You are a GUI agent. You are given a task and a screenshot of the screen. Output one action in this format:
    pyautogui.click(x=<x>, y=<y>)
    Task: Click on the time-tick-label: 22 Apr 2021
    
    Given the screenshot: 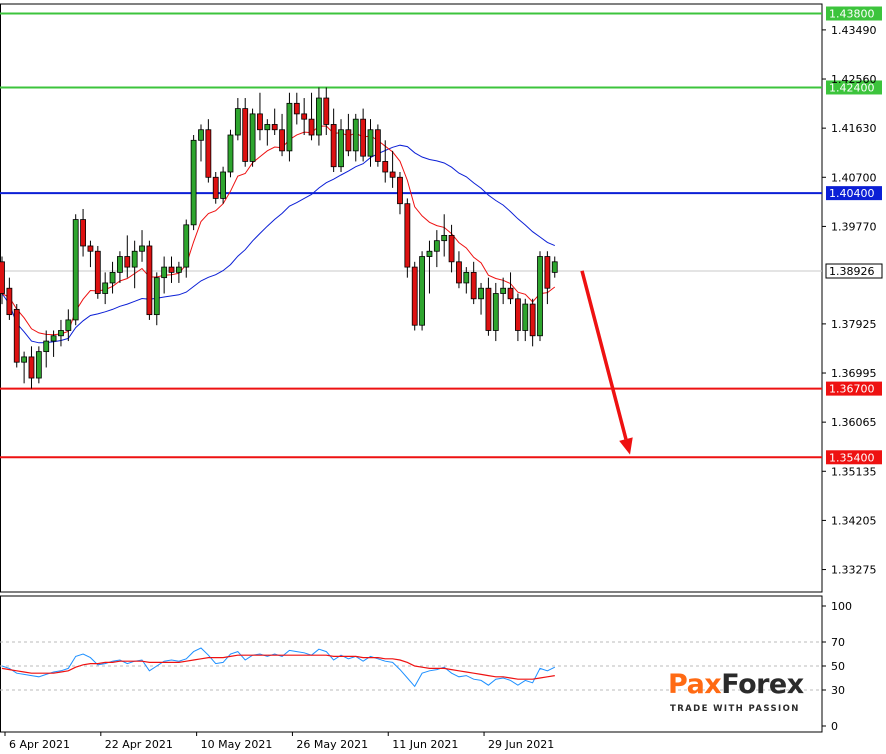 What is the action you would take?
    pyautogui.click(x=139, y=744)
    